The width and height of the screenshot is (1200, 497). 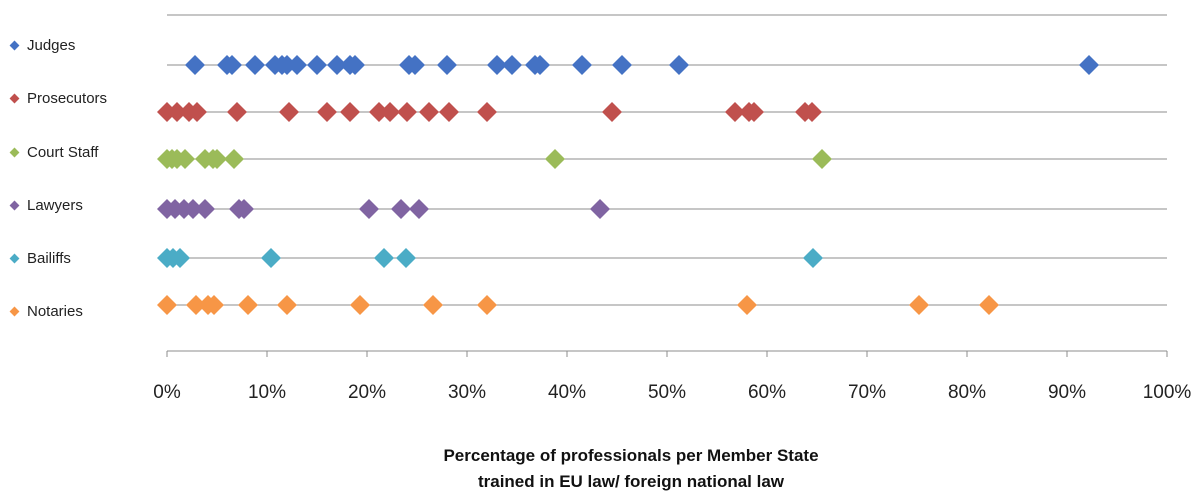 What do you see at coordinates (49, 258) in the screenshot?
I see `legend-label: Bailiffs` at bounding box center [49, 258].